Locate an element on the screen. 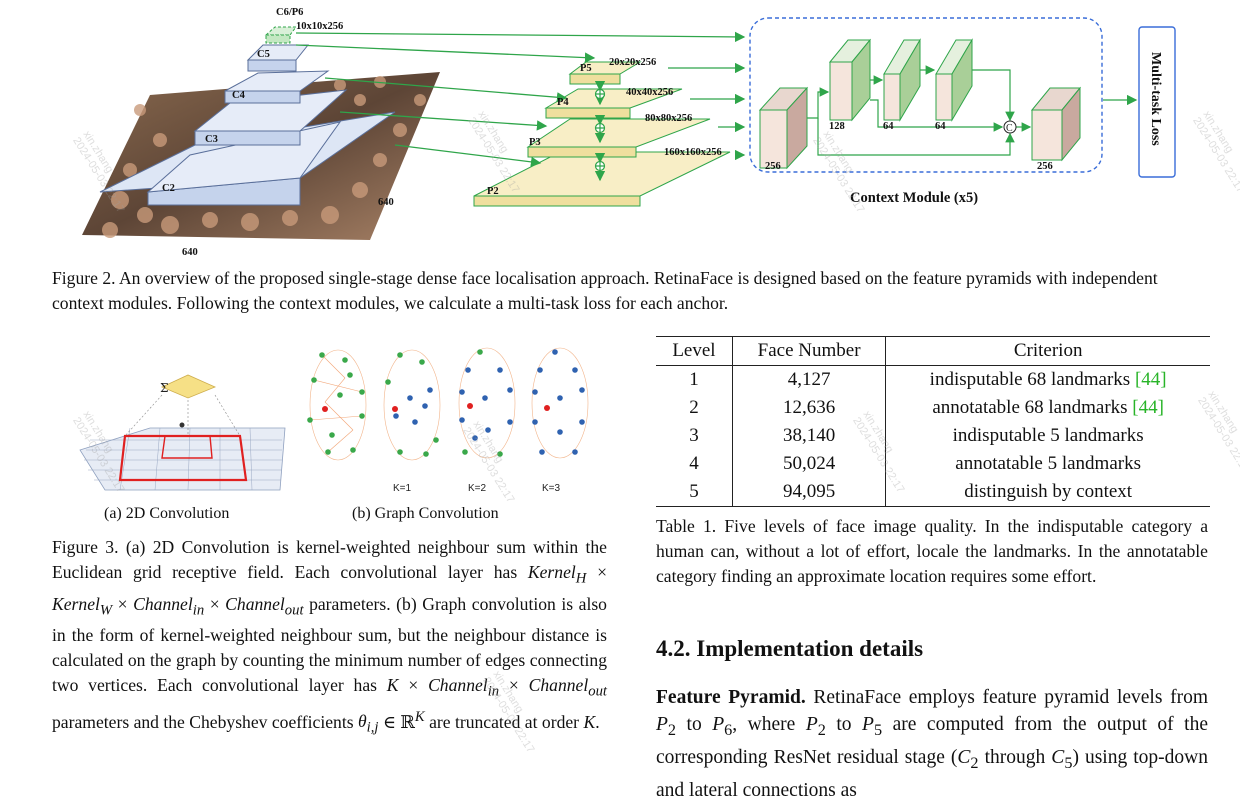  label-width: 640 is located at coordinates (386, 202).